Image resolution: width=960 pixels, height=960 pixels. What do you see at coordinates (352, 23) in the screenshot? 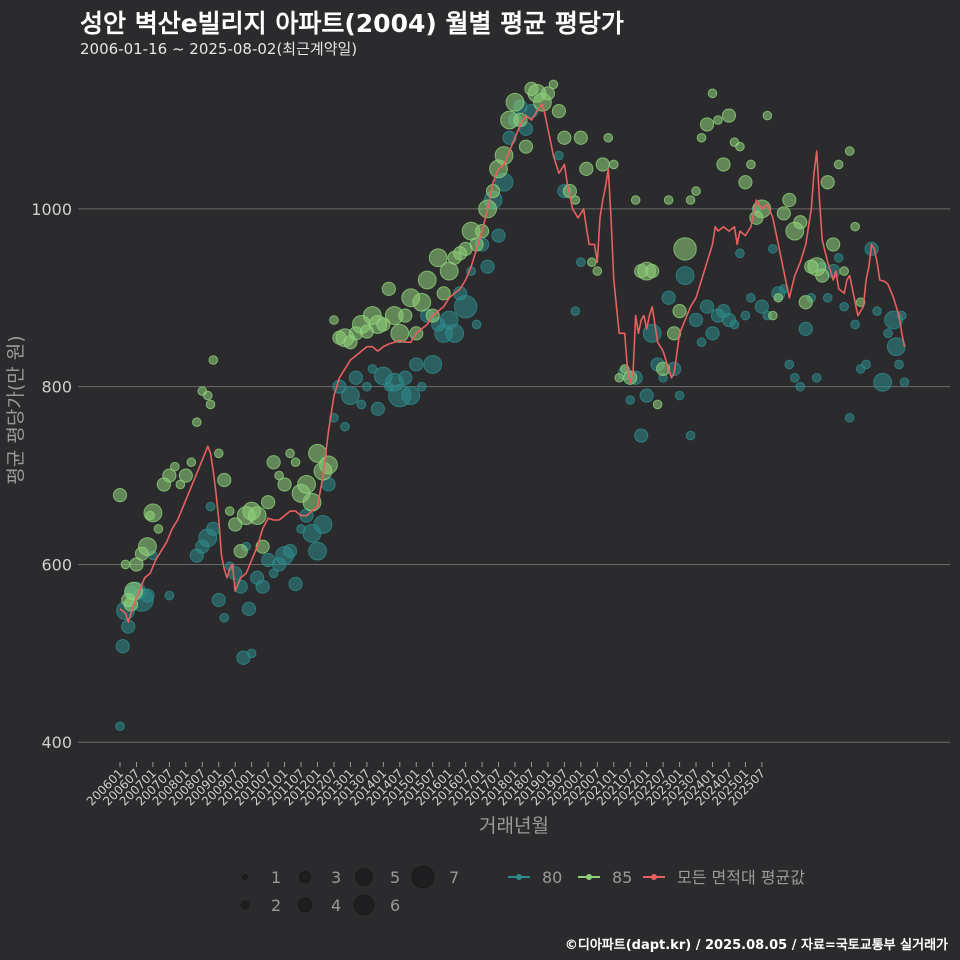
I see `chart-title: 성안 벽산e빌리지 아파트(2004) 월별 평균 평당가` at bounding box center [352, 23].